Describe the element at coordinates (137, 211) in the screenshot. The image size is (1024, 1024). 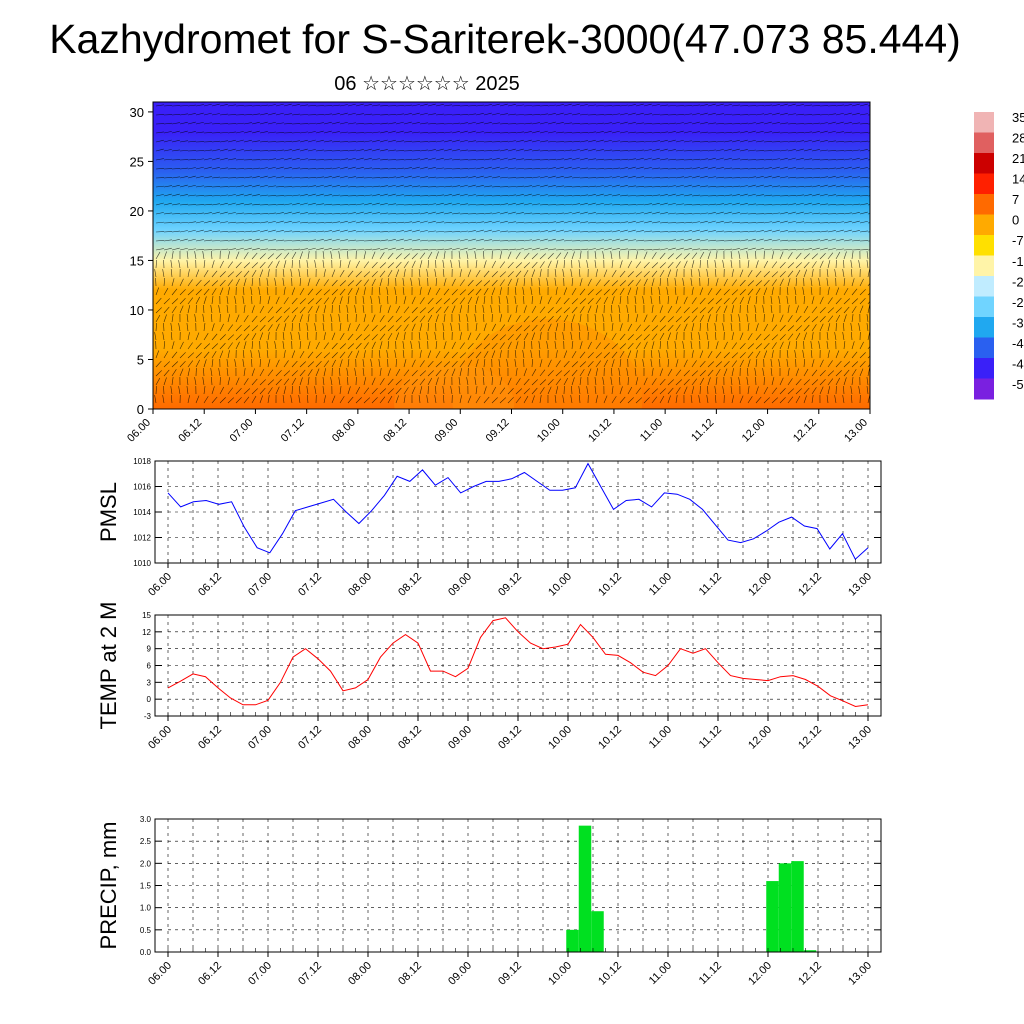
I see `y-tick-label: 20` at that location.